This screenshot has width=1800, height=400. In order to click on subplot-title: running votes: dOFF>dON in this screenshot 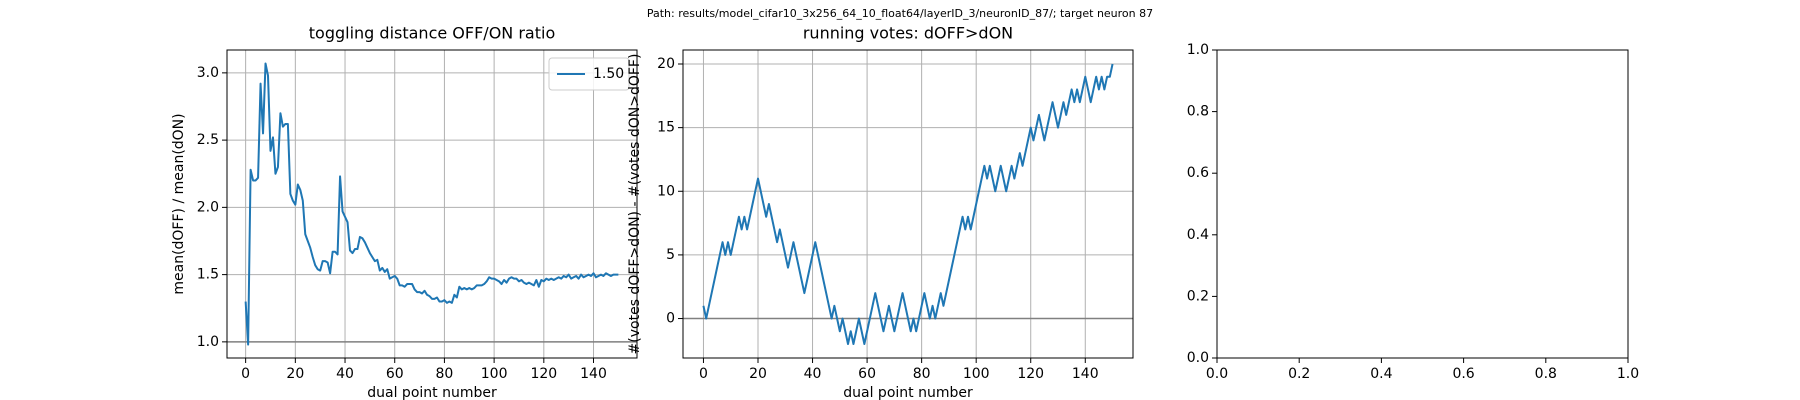, I will do `click(908, 33)`.